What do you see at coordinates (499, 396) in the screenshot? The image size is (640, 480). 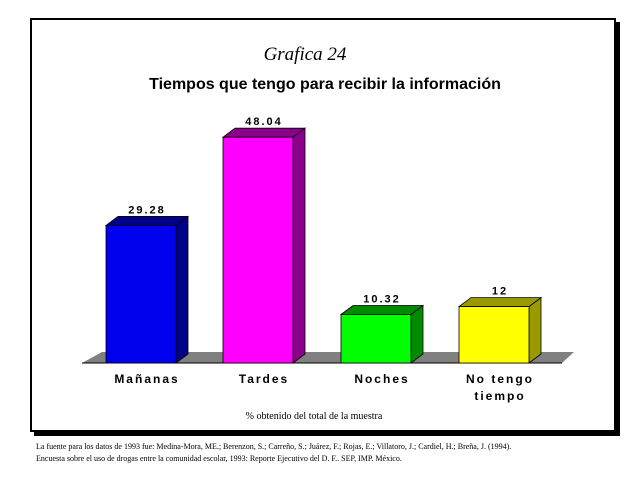 I see `tick-label: tiempo` at bounding box center [499, 396].